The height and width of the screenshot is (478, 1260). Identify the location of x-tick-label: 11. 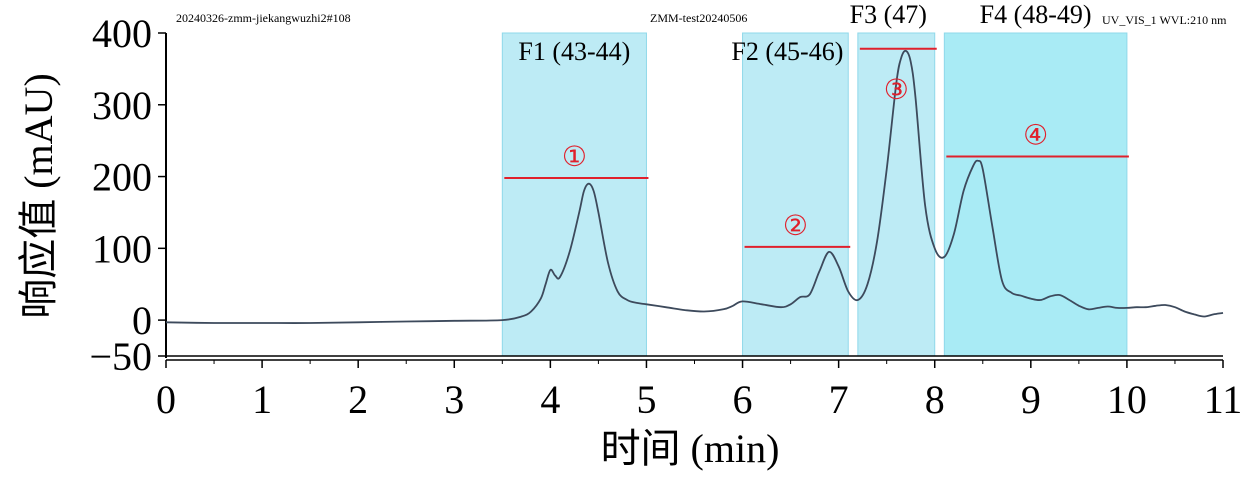
(1223, 399).